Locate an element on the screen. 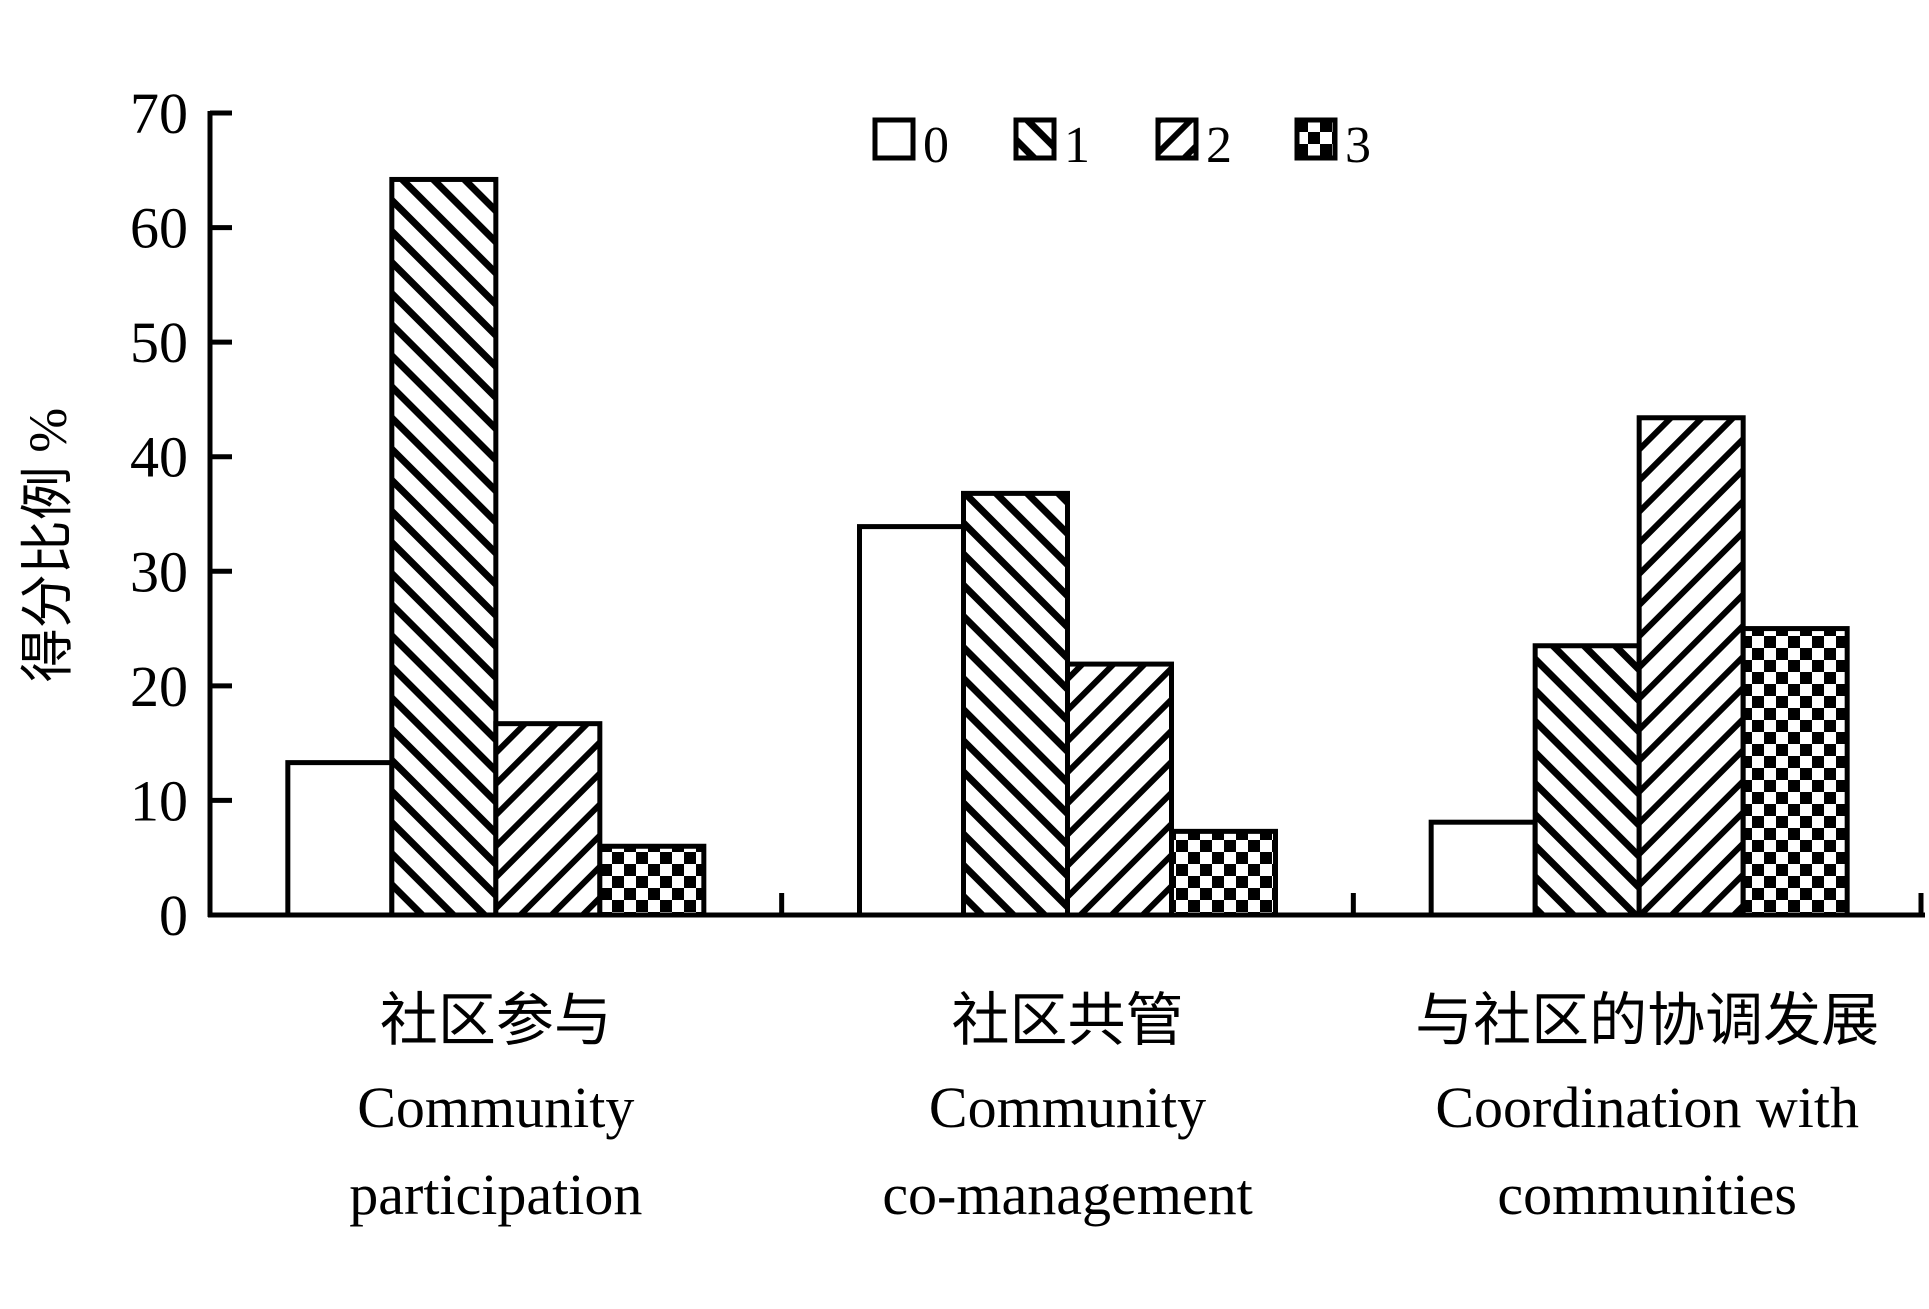 This screenshot has height=1309, width=1929. y-tick-label: 0 is located at coordinates (173, 915).